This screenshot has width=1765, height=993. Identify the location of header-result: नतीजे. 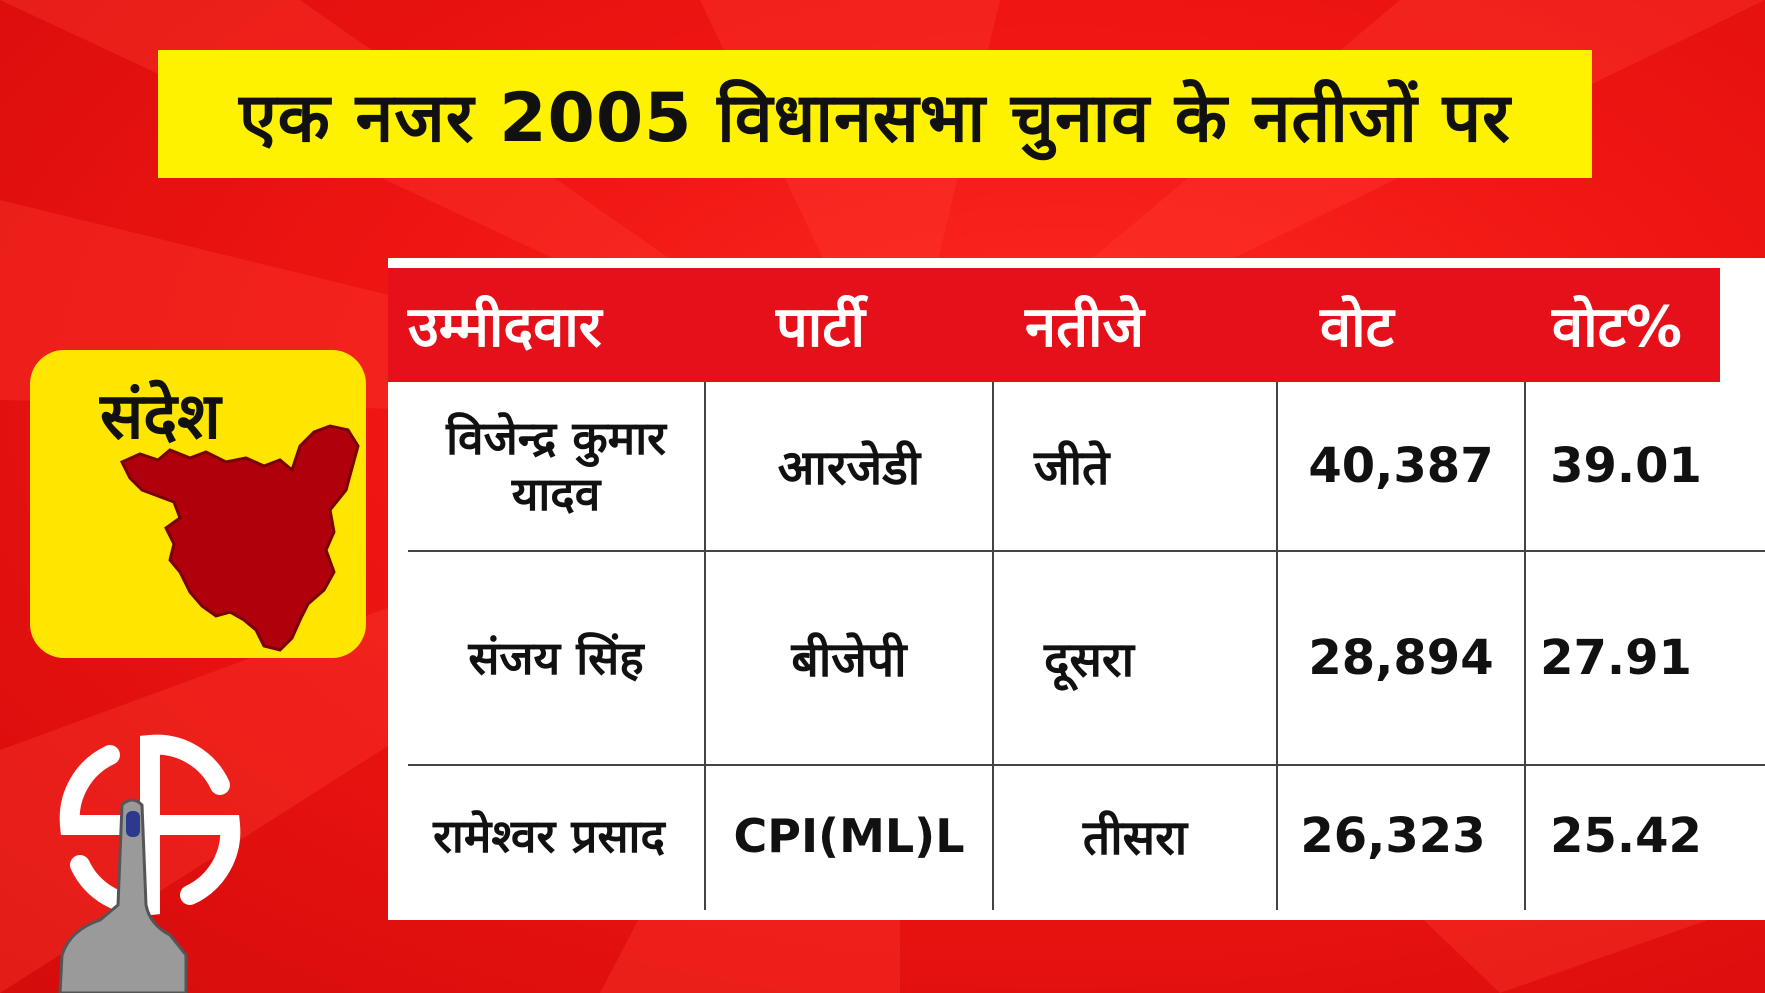
(1085, 327).